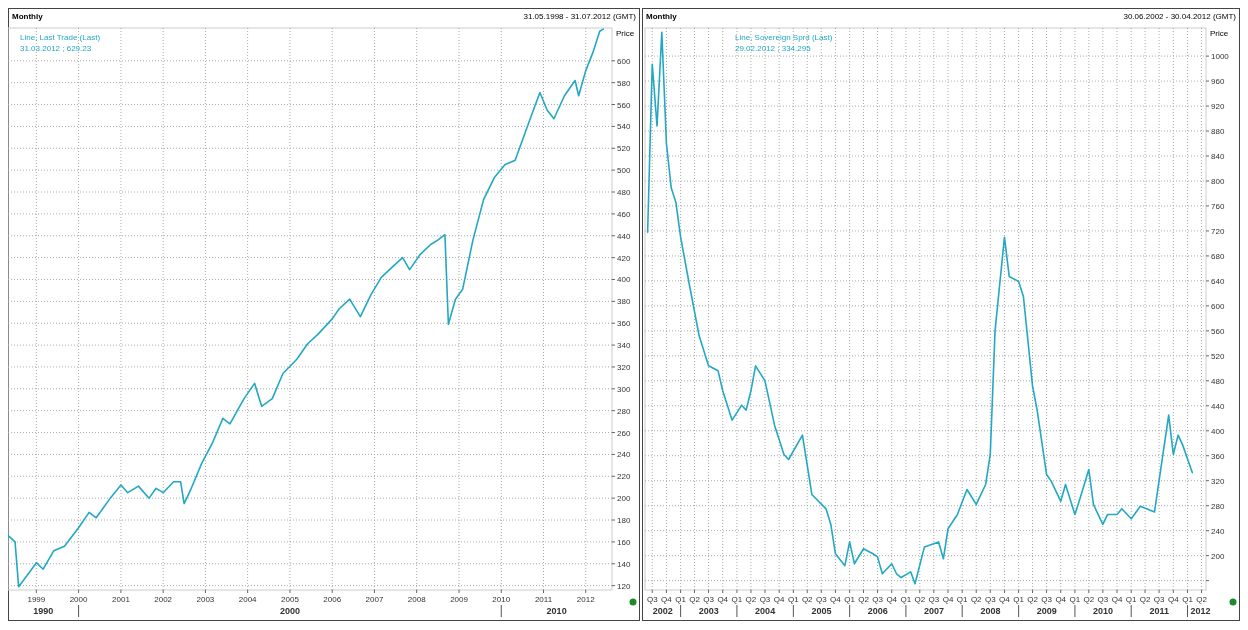 The width and height of the screenshot is (1248, 630). I want to click on x-tick-label: 2010, so click(501, 599).